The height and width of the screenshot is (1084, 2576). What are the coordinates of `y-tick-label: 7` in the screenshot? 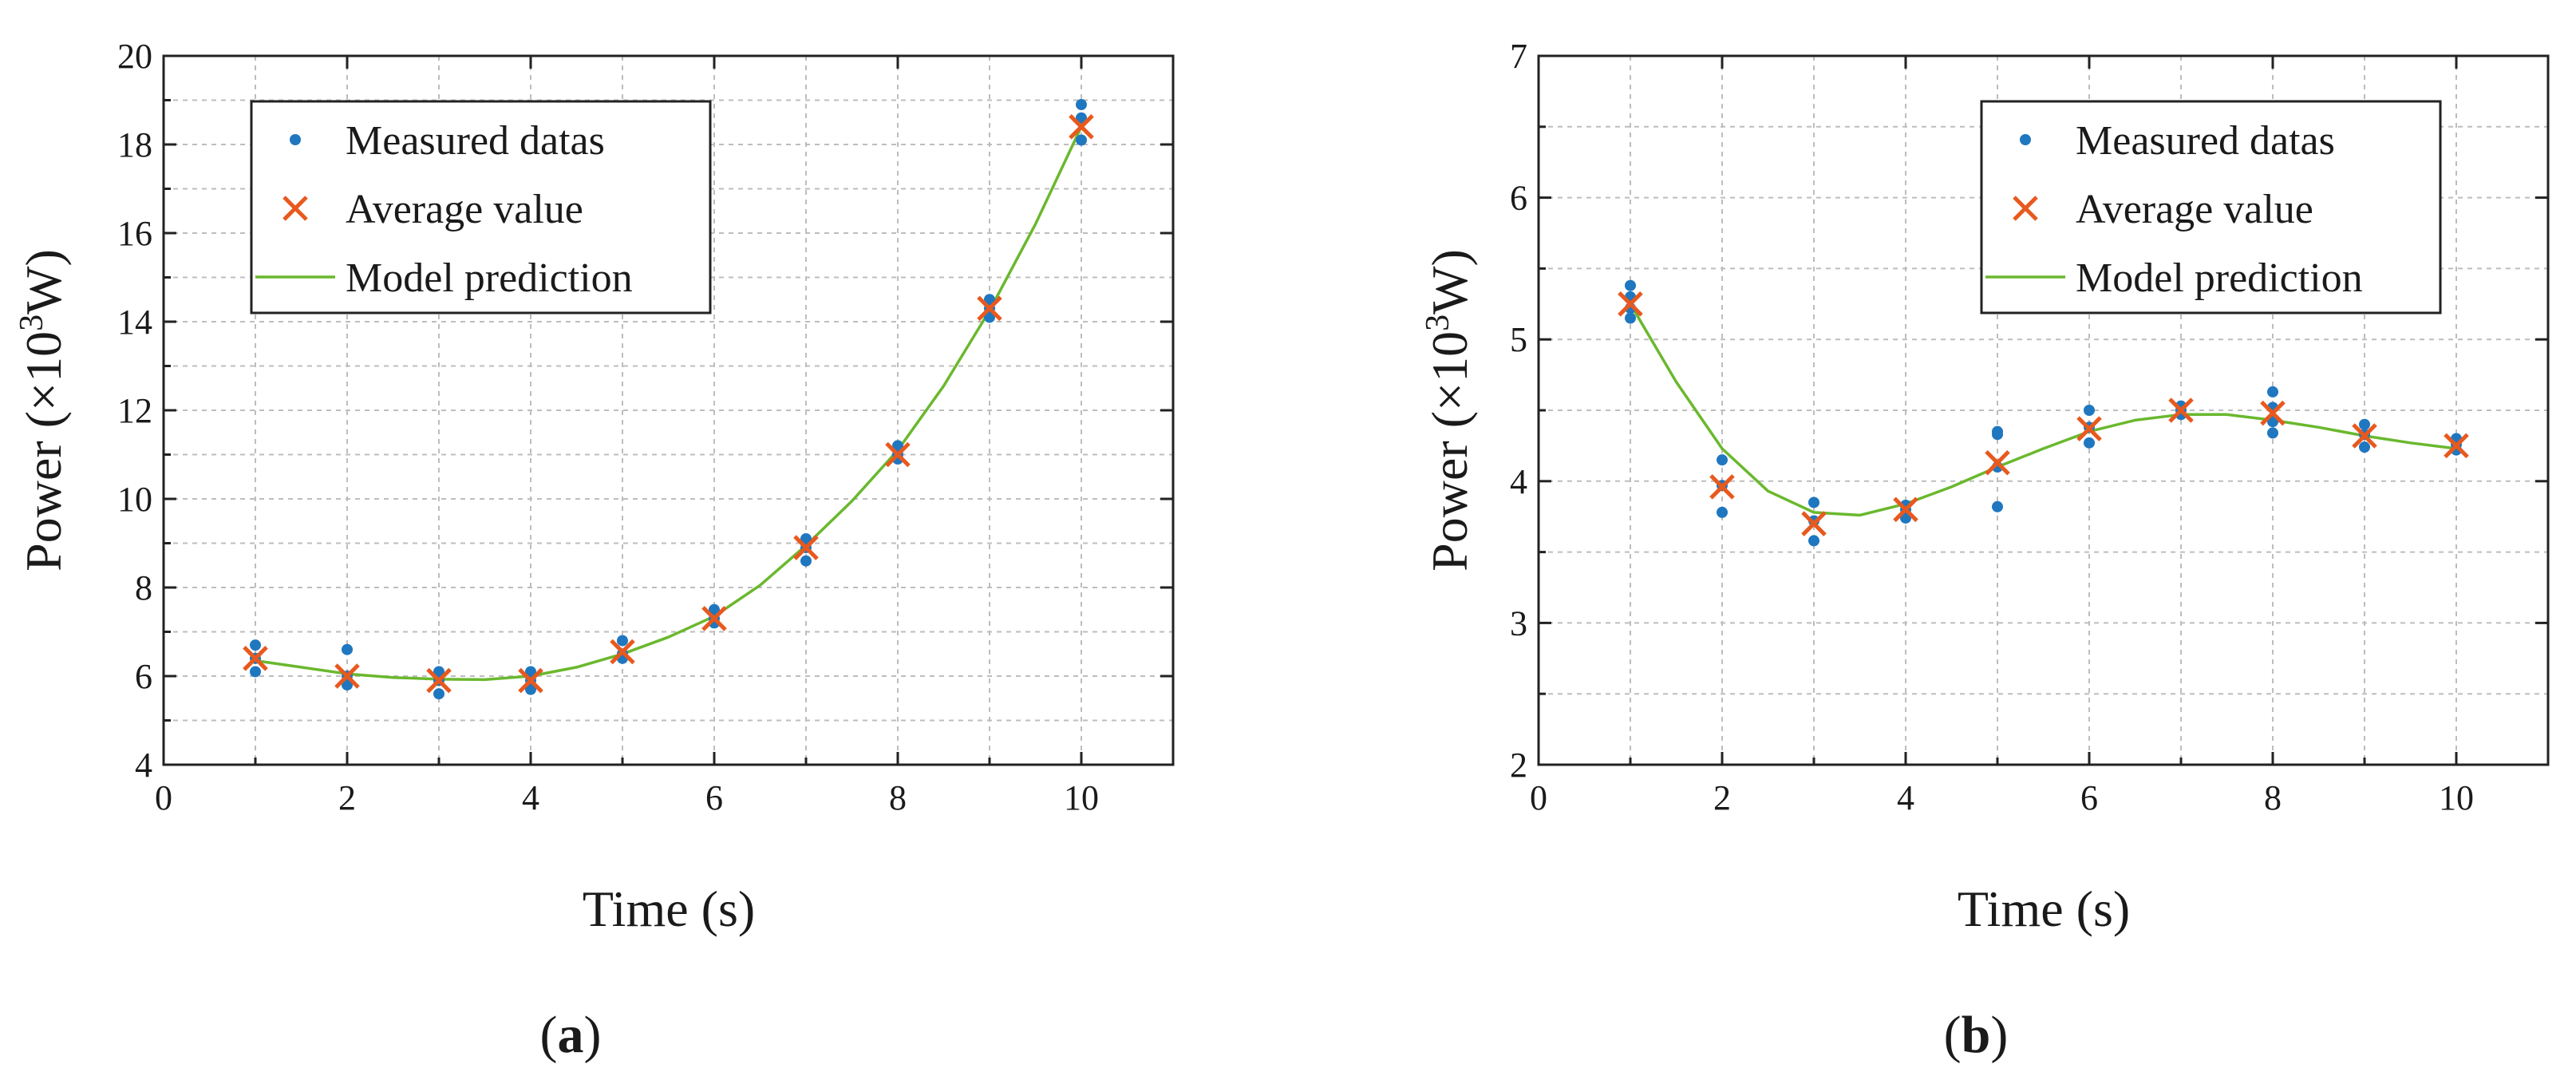 It's located at (1518, 57).